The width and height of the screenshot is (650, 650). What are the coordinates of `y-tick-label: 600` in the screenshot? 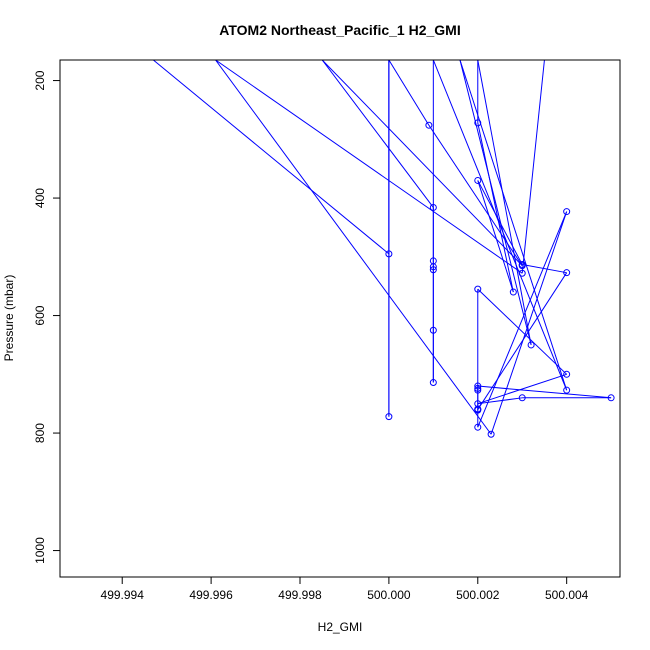 It's located at (40, 315).